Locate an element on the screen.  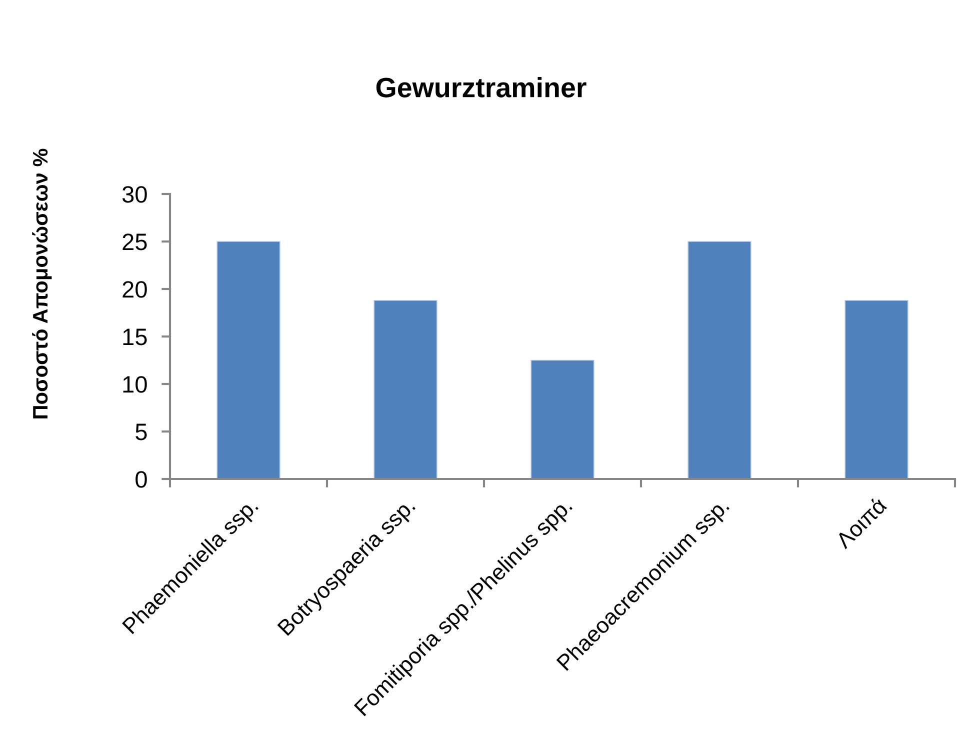
y-axis-title: Ποσοστό Απομονώσεων % is located at coordinates (42, 283).